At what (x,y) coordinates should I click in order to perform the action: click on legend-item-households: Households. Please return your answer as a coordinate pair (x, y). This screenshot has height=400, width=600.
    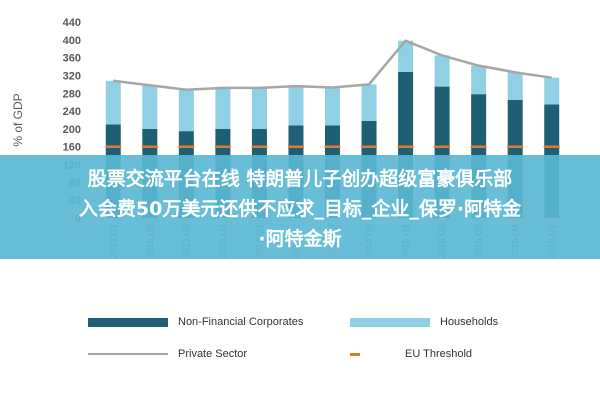
    Looking at the image, I should click on (424, 322).